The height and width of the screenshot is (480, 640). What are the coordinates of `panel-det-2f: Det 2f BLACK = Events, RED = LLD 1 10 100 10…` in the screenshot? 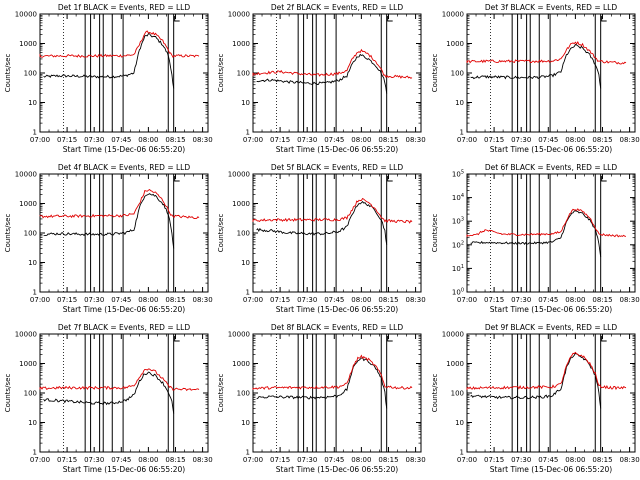 It's located at (321, 78).